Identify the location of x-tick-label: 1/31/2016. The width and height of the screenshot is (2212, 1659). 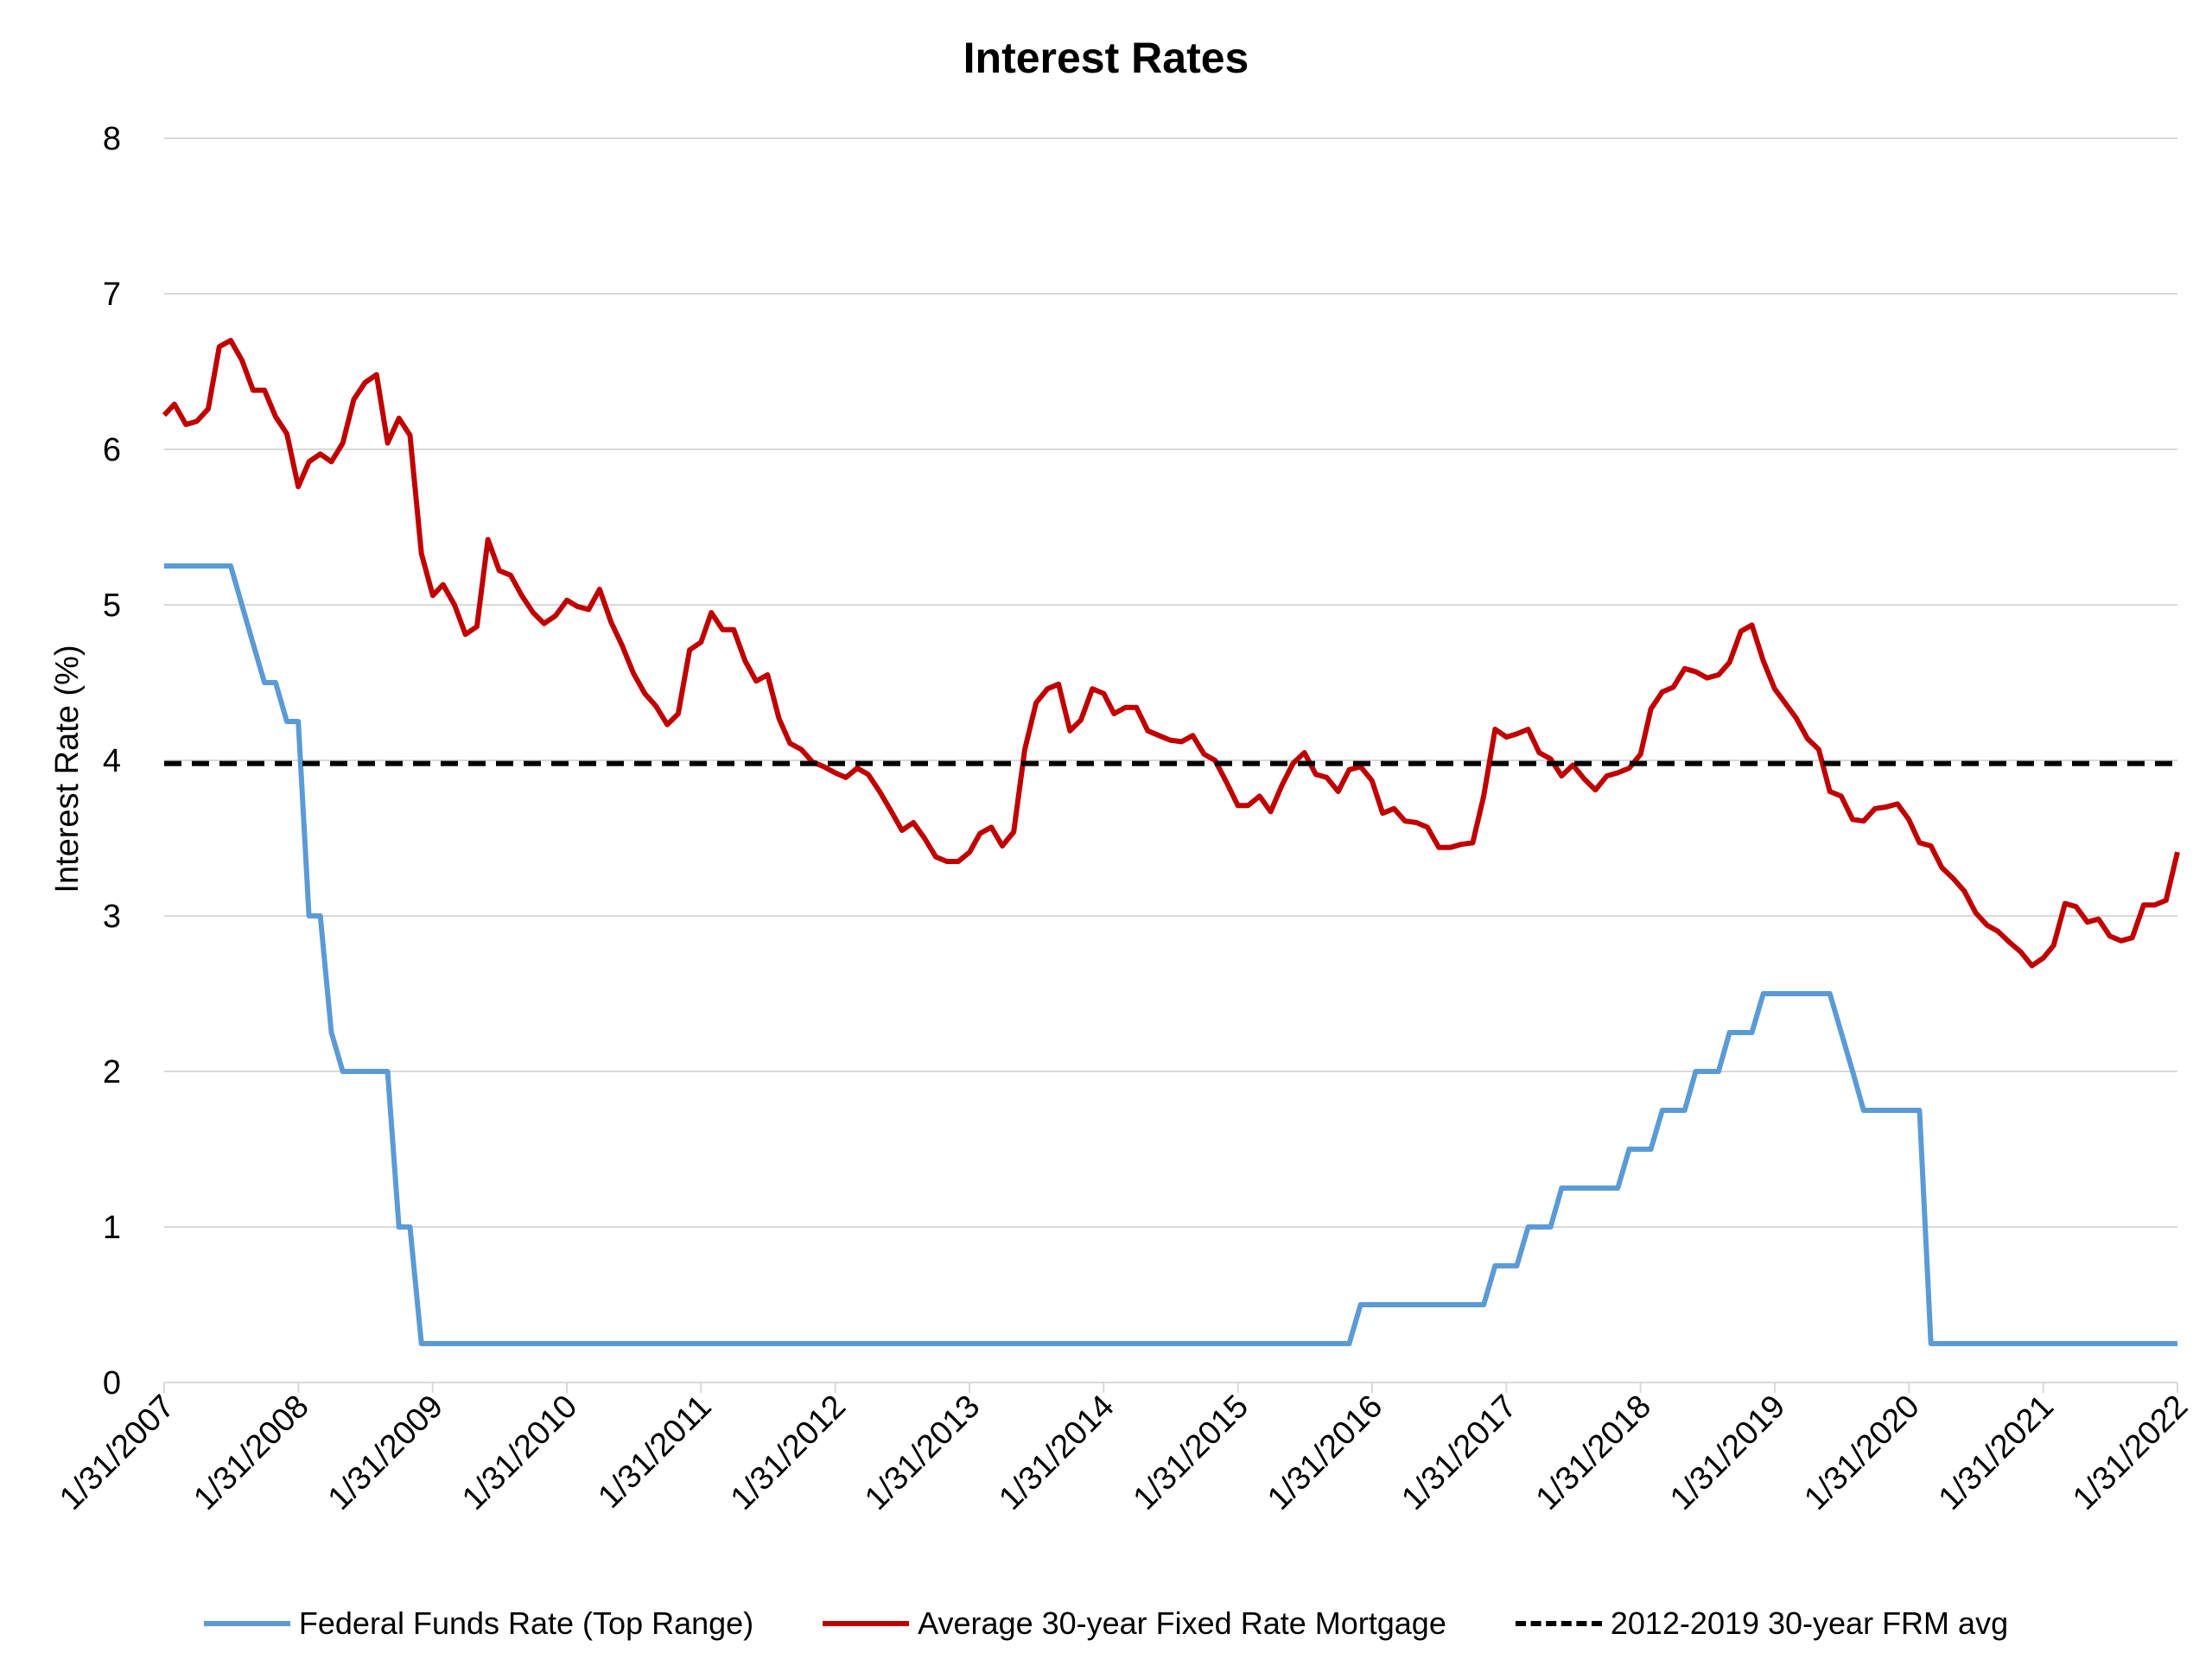
(1325, 1453).